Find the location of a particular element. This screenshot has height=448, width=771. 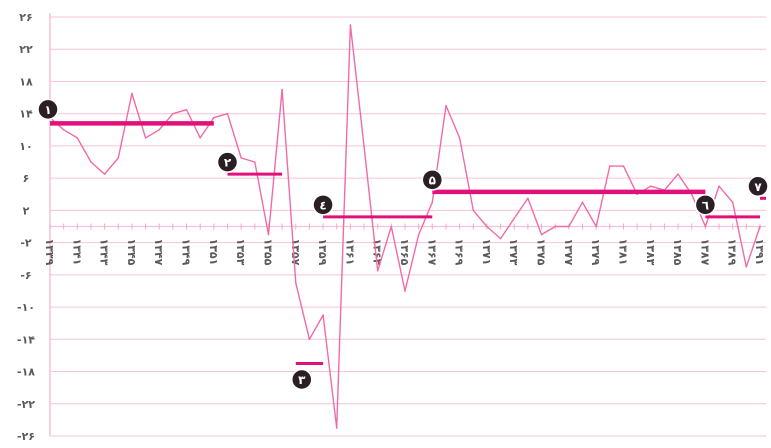

period-badge-label: ٤ is located at coordinates (322, 205).